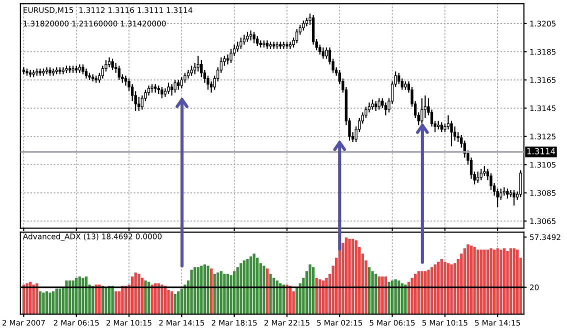  What do you see at coordinates (541, 151) in the screenshot?
I see `ref-line-label: 1.3114` at bounding box center [541, 151].